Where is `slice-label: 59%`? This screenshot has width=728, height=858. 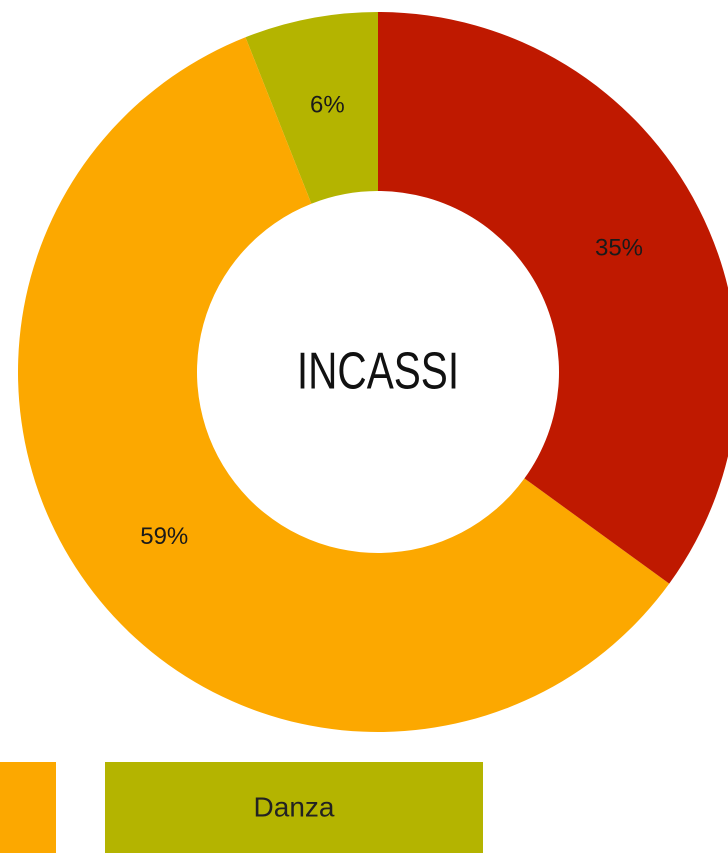
slice-label: 59% is located at coordinates (164, 536).